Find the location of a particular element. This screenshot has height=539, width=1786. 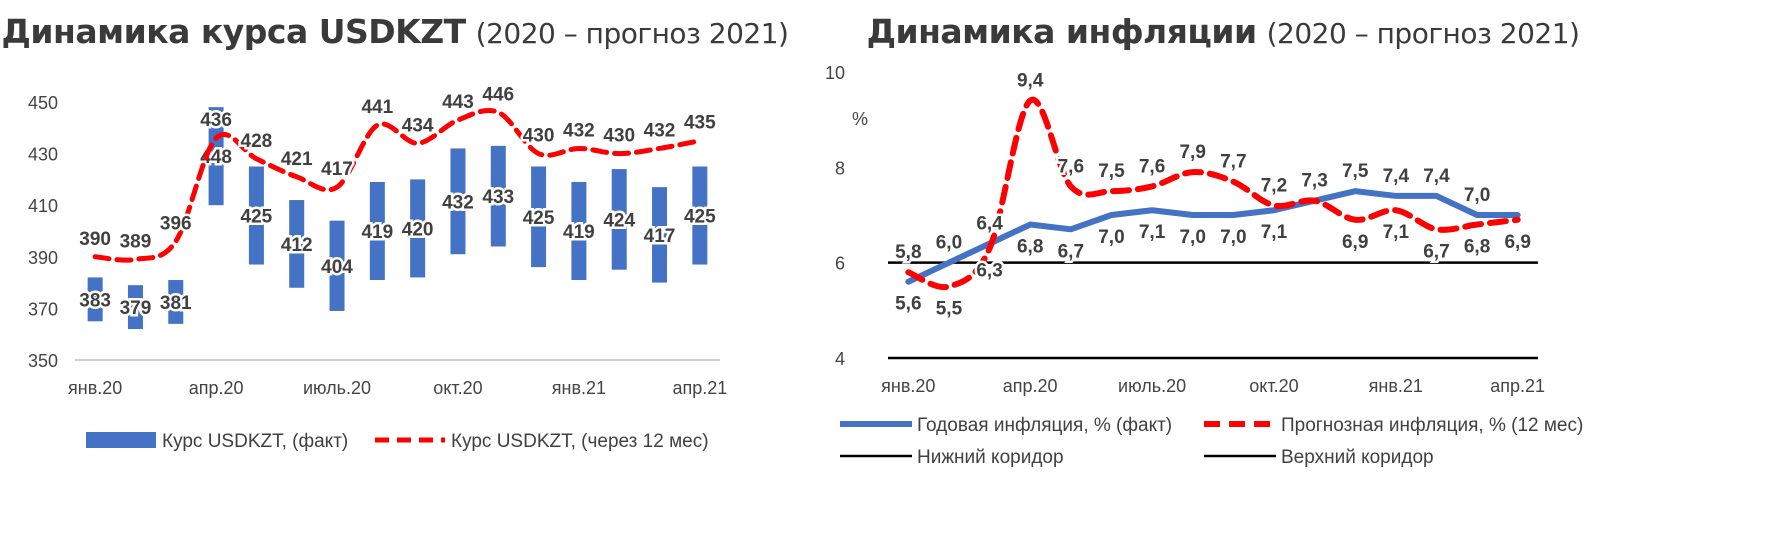

usdkzt-bar-label: 448 is located at coordinates (216, 157).